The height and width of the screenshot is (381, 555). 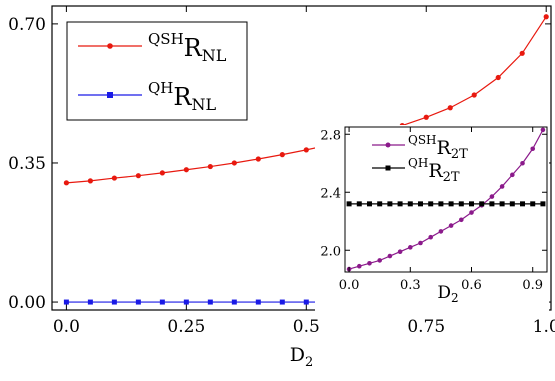 I want to click on inset-x-tick-label: 0.6, so click(x=471, y=285).